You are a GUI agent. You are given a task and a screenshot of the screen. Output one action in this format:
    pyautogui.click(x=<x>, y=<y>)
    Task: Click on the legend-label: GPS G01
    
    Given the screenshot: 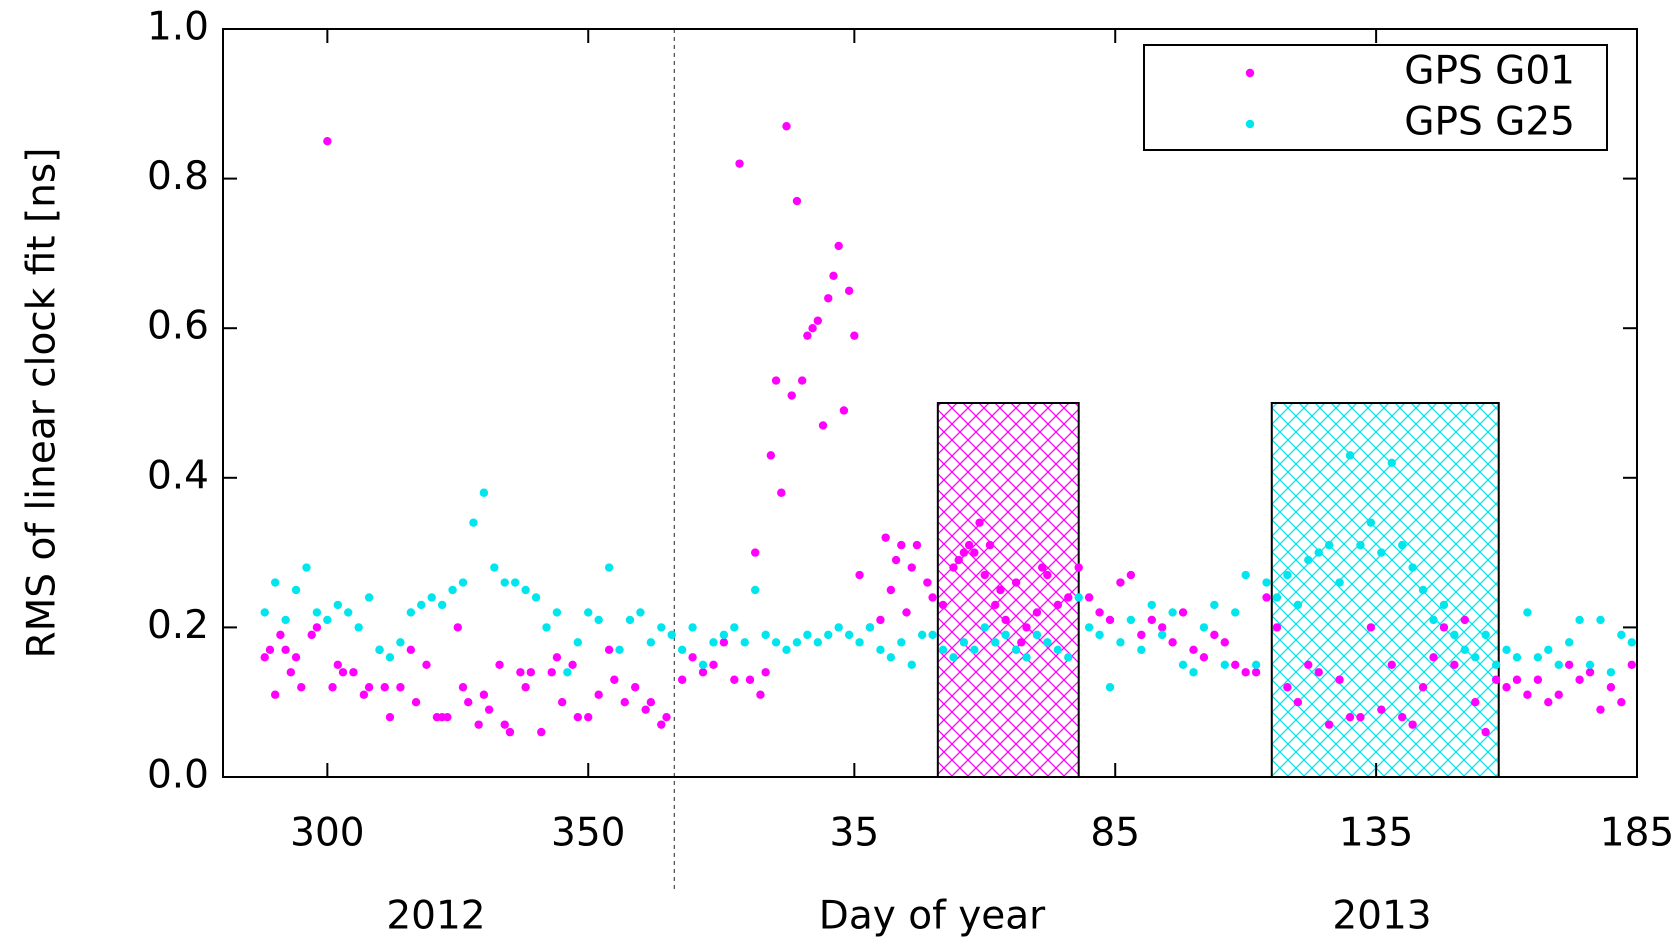 What is the action you would take?
    pyautogui.click(x=1489, y=71)
    